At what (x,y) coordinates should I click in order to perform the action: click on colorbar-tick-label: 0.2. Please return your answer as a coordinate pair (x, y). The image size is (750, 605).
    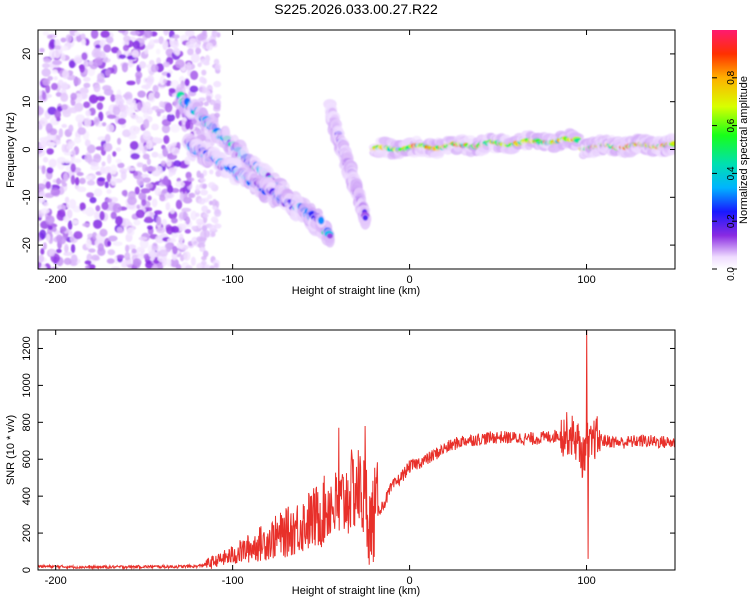
    Looking at the image, I should click on (731, 221).